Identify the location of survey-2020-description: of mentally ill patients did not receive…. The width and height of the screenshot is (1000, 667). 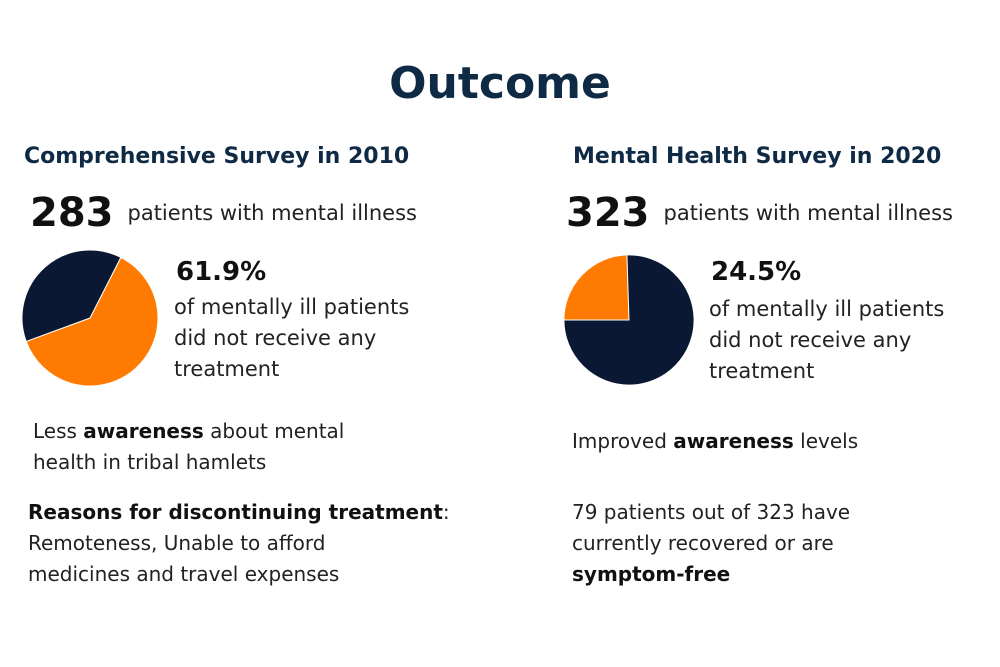
(839, 340).